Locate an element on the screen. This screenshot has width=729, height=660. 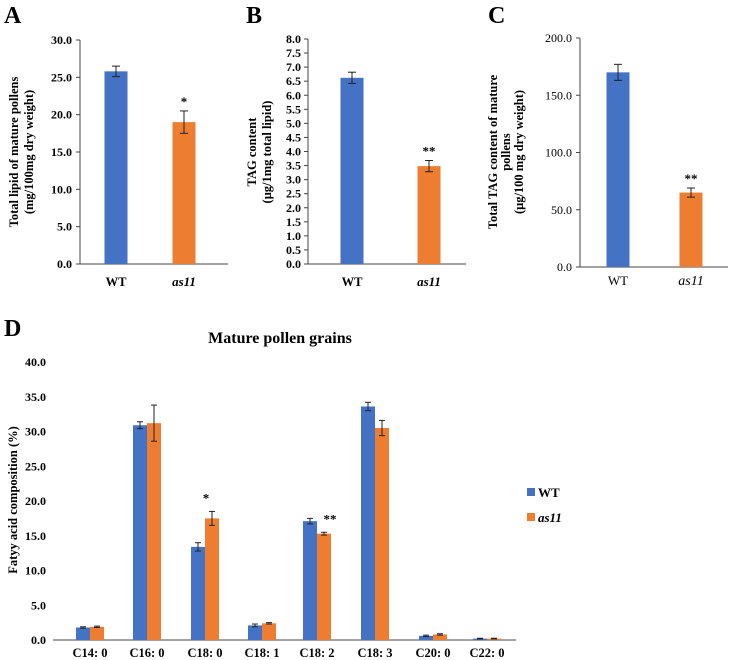
x-tick-label: C22: 0 is located at coordinates (486, 653).